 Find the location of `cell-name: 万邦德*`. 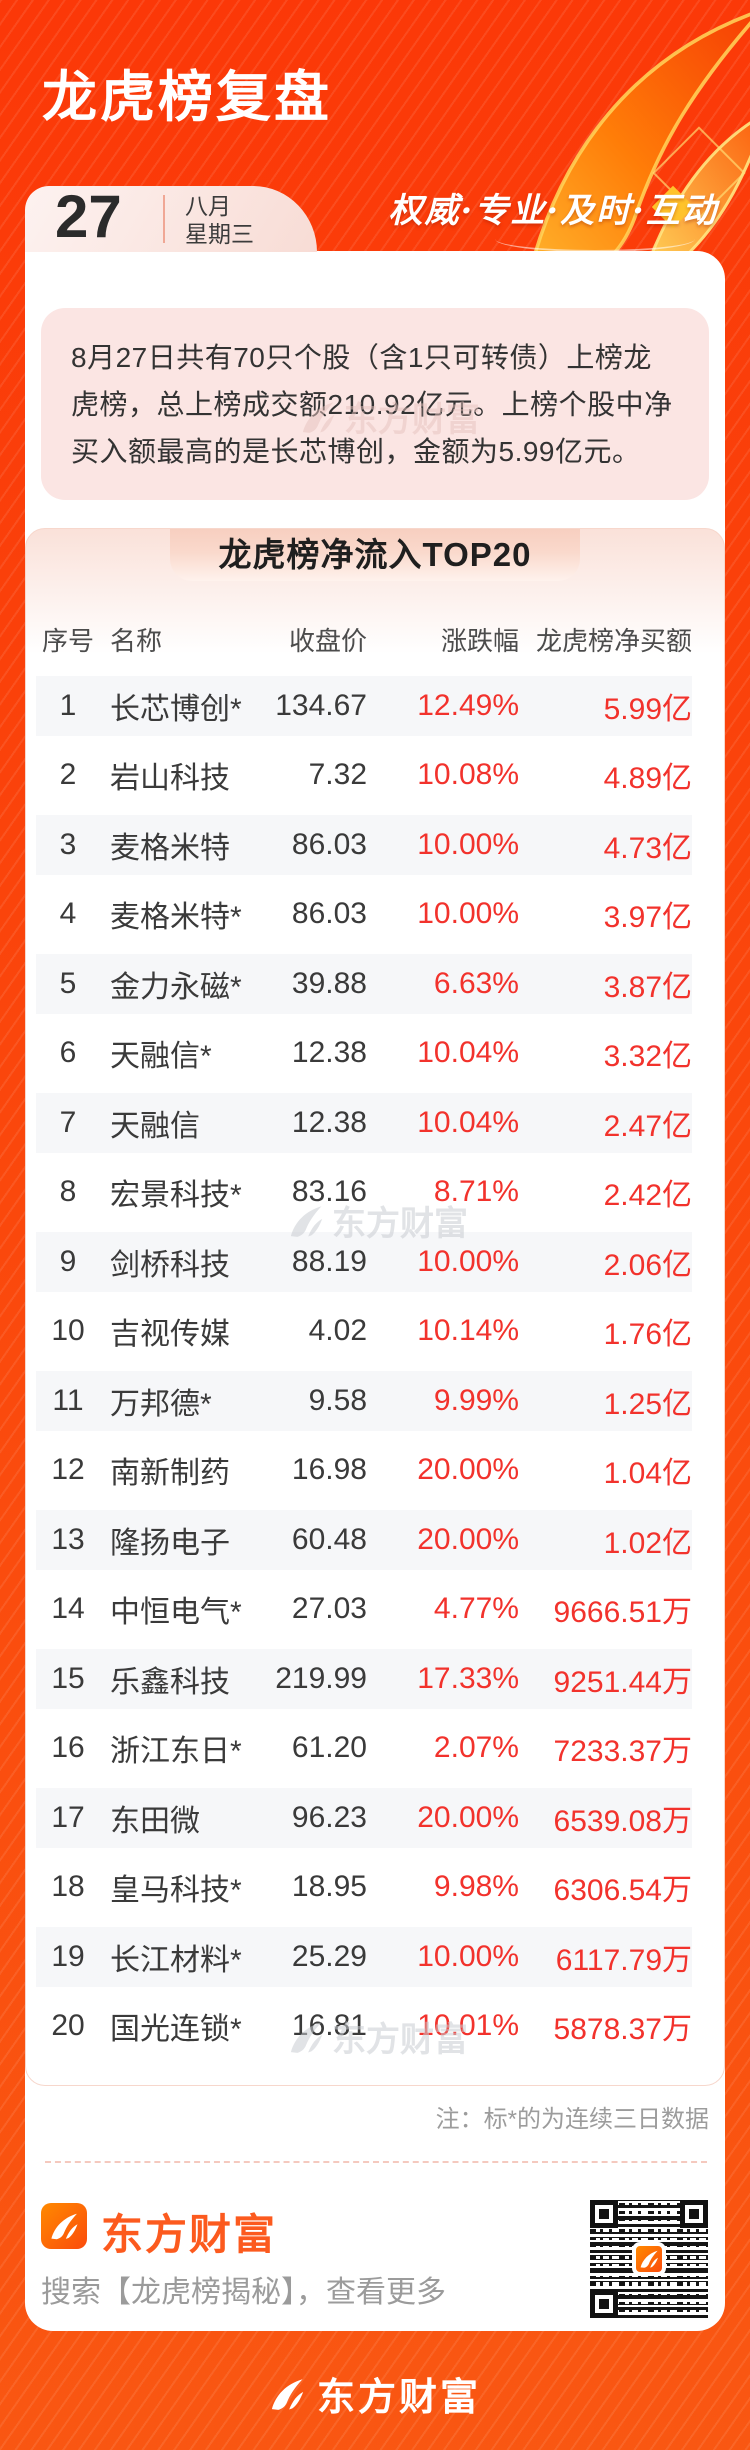

cell-name: 万邦德* is located at coordinates (161, 1404).